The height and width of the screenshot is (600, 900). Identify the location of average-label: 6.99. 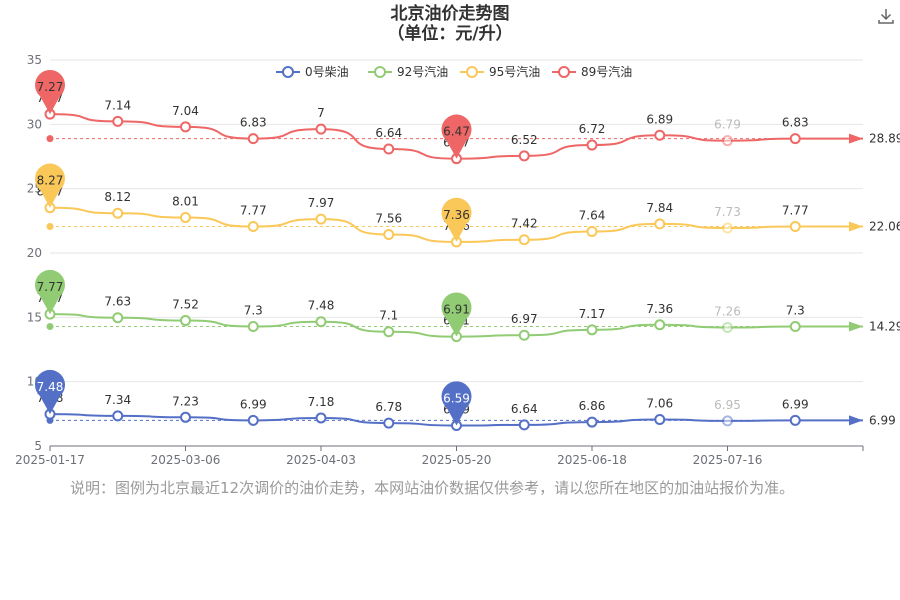
(882, 420).